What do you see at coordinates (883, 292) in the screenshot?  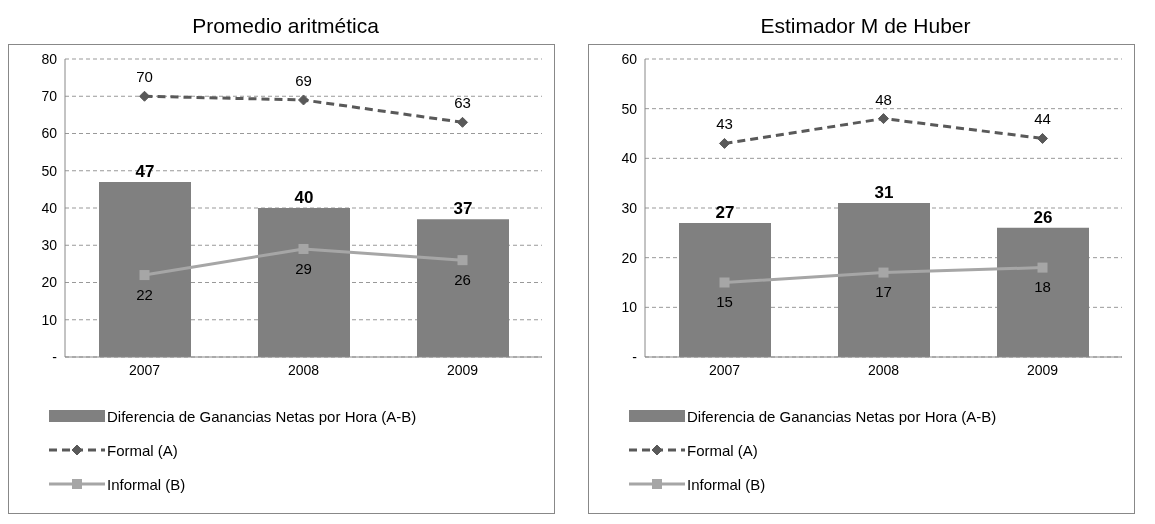 I see `data-label: 17` at bounding box center [883, 292].